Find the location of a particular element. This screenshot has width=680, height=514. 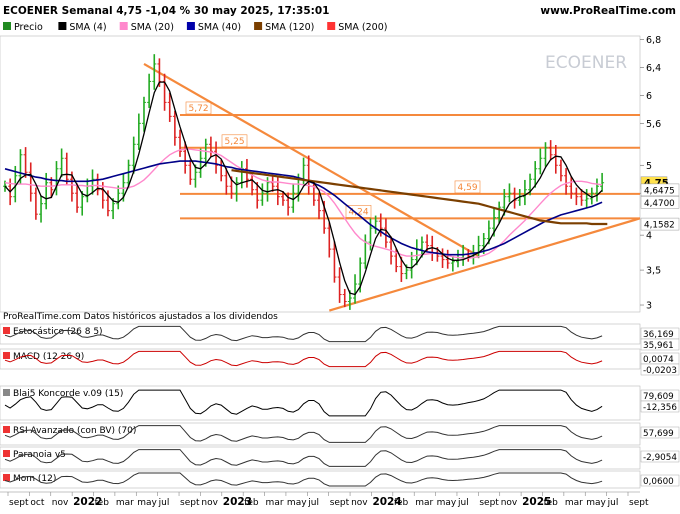

indicator-value: 0,0074 is located at coordinates (658, 360).